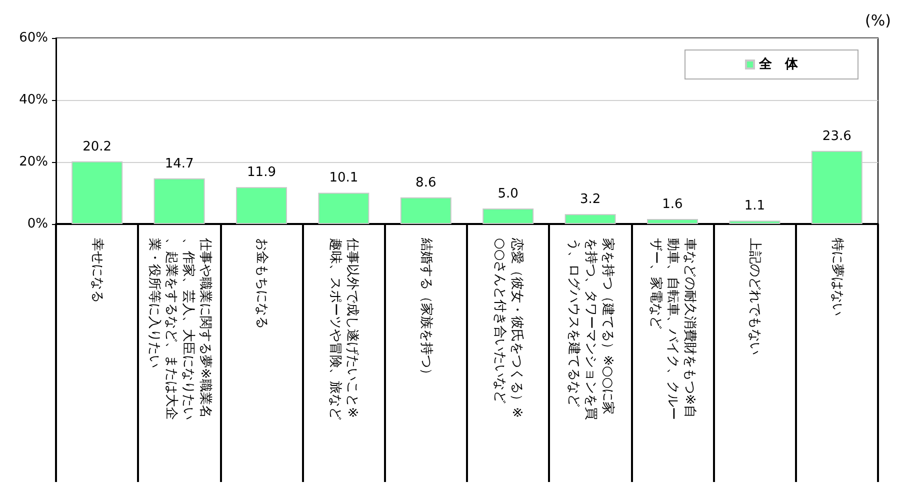  What do you see at coordinates (755, 206) in the screenshot?
I see `data-label: 1.1` at bounding box center [755, 206].